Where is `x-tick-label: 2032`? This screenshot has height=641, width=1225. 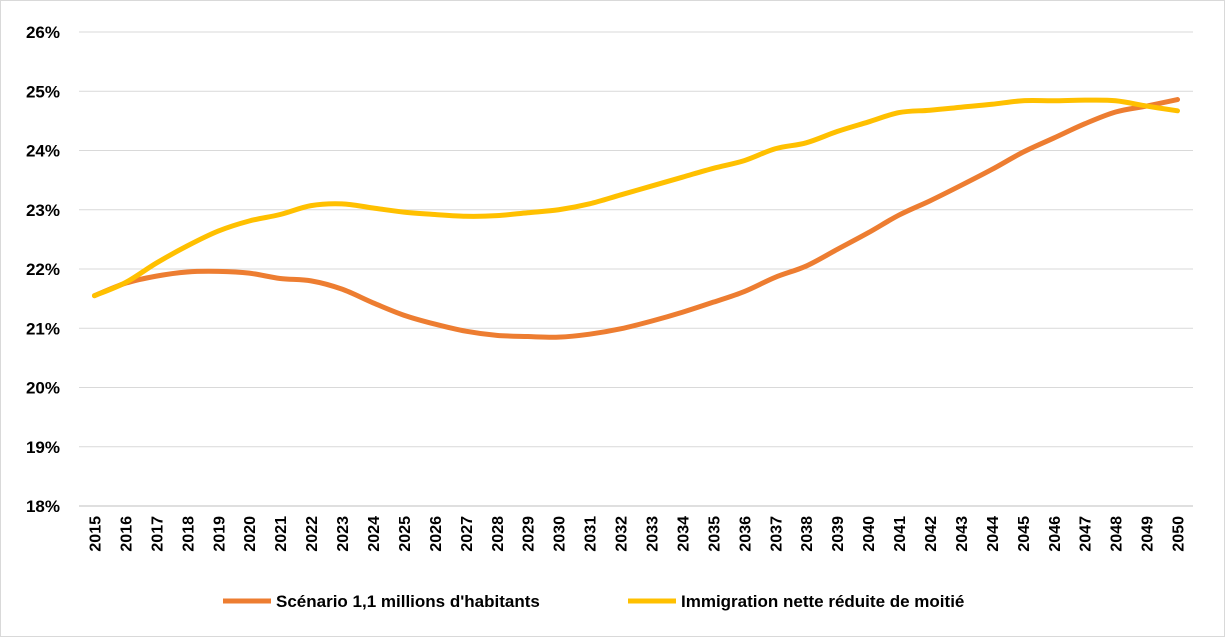
x-tick-label: 2032 is located at coordinates (622, 534).